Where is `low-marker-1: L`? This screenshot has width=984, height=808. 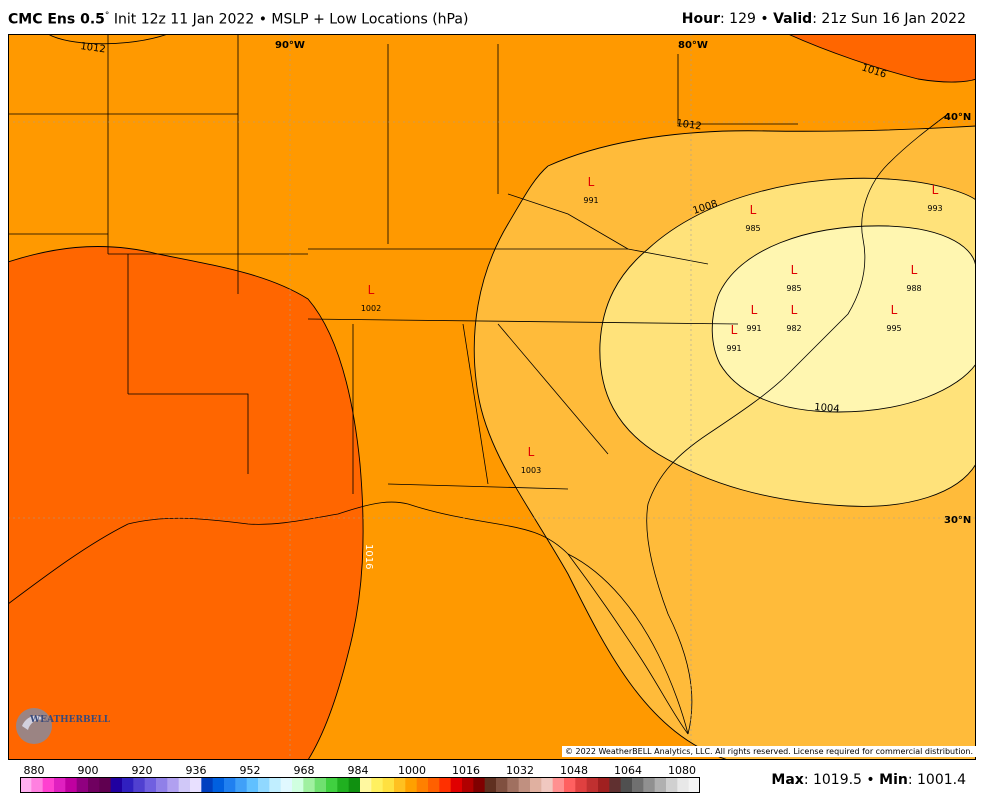 low-marker-1: L is located at coordinates (753, 210).